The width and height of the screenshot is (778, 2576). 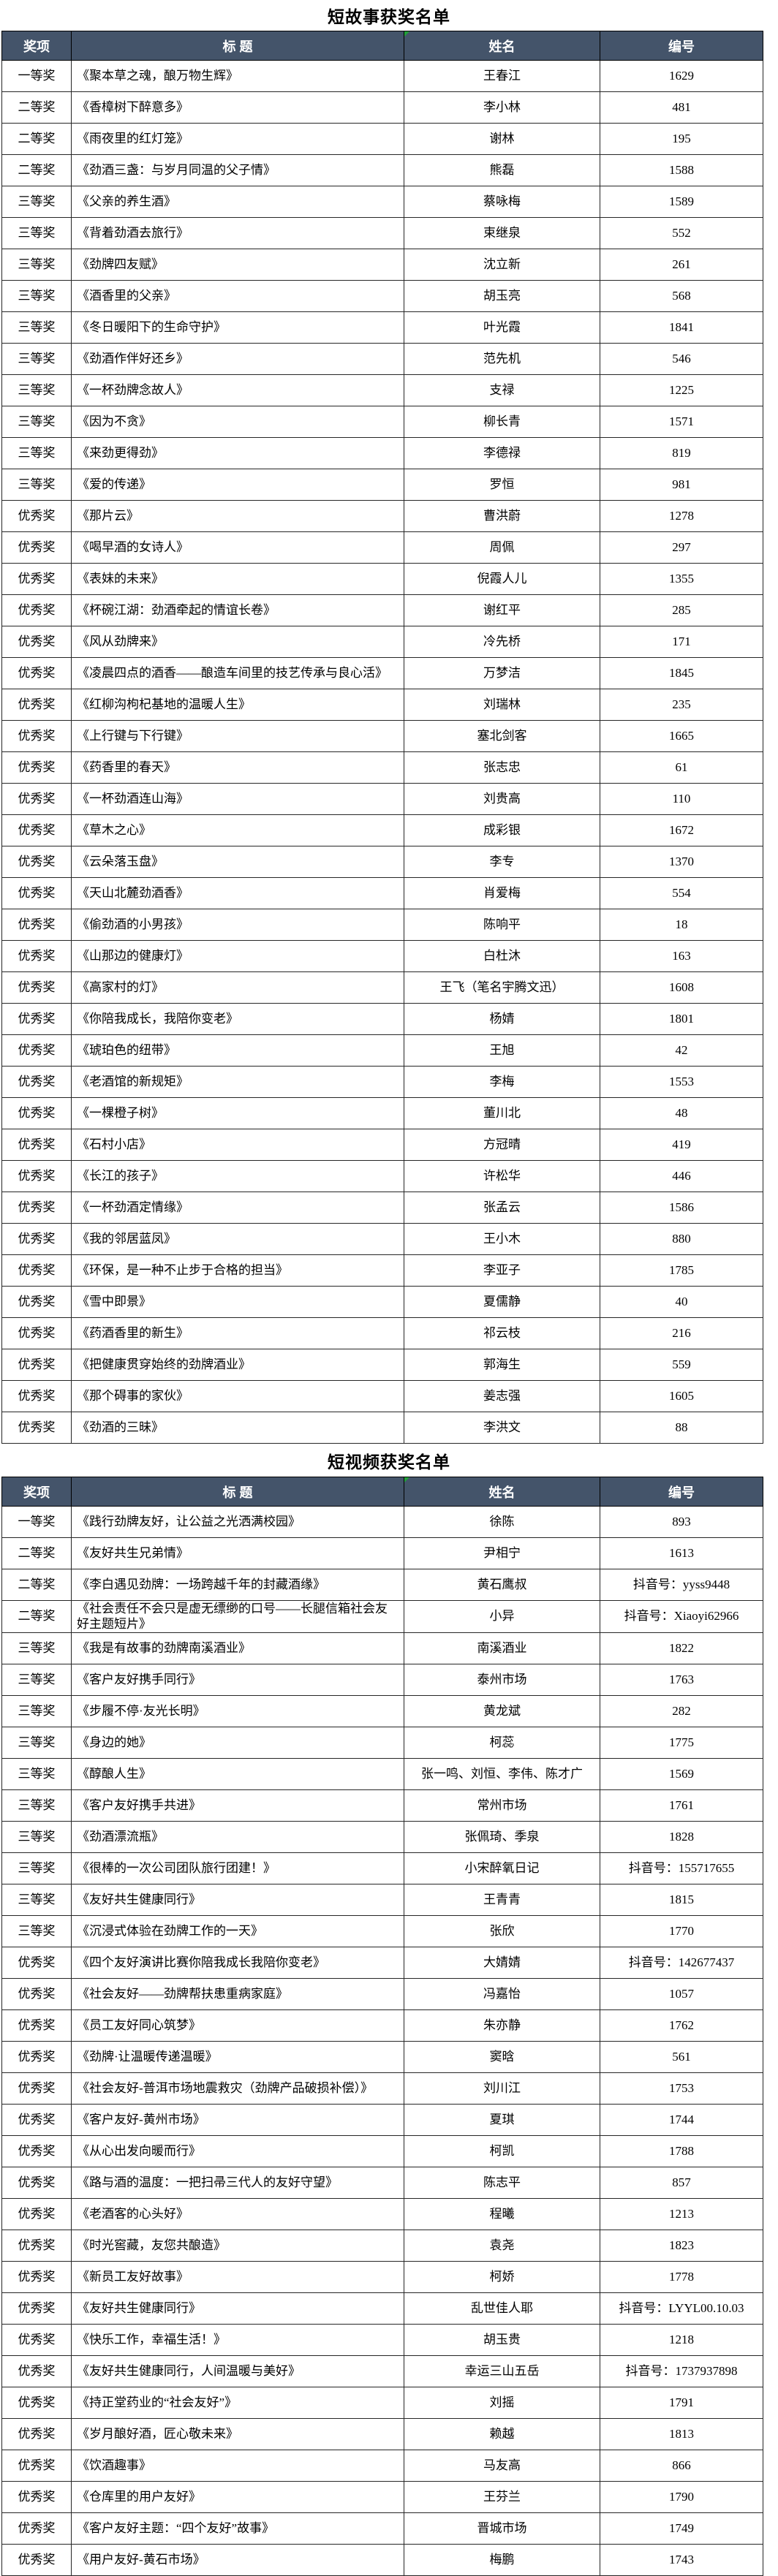 I want to click on cell-title: 《友好共生兄弟情》, so click(x=237, y=1553).